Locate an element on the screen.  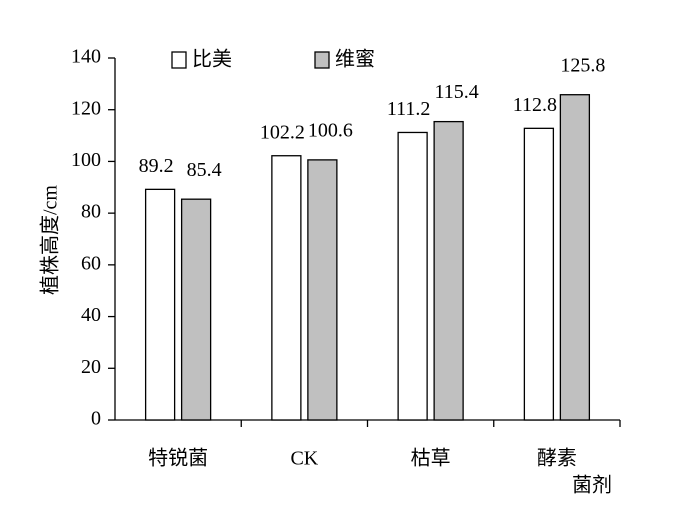
y-tick-label: 60 is located at coordinates (91, 263).